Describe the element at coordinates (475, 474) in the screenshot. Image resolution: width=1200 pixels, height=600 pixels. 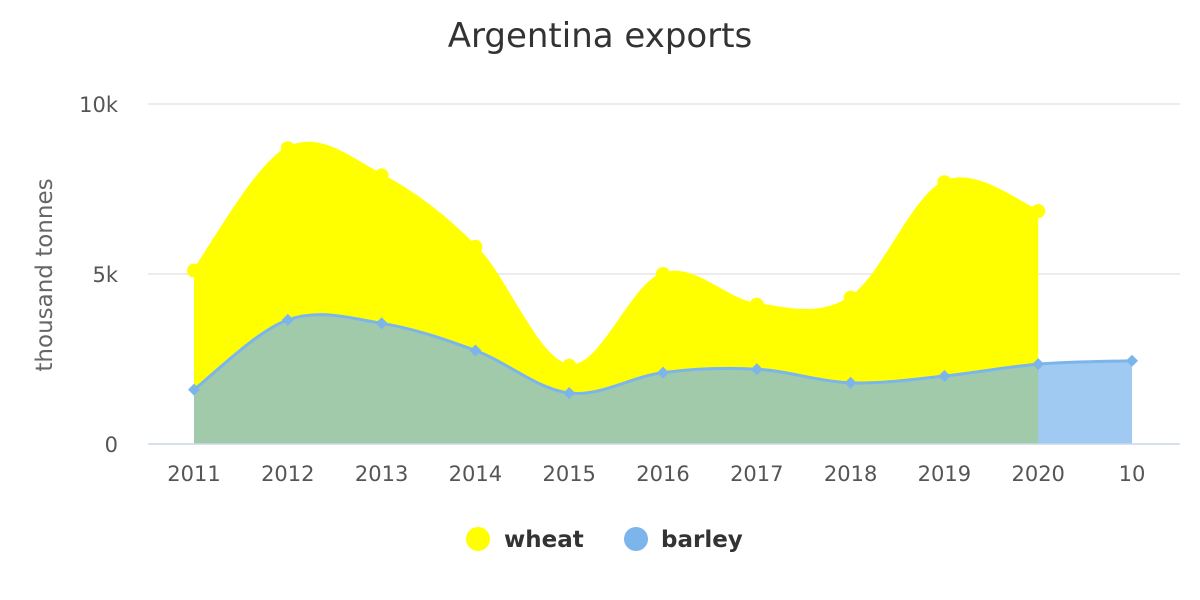
I see `x-tick-label: 2014` at that location.